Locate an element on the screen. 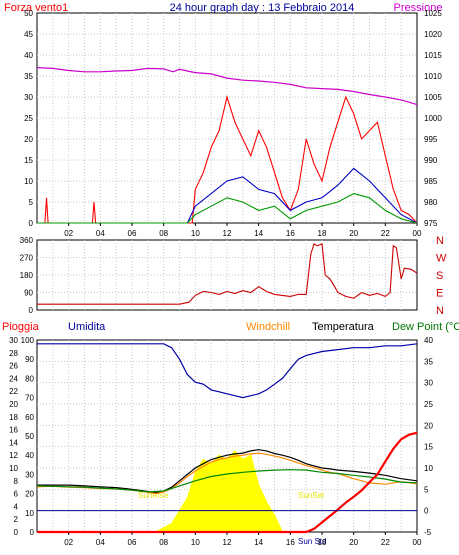 This screenshot has width=459, height=555. rain-y-tick-label: 30 is located at coordinates (13, 340).